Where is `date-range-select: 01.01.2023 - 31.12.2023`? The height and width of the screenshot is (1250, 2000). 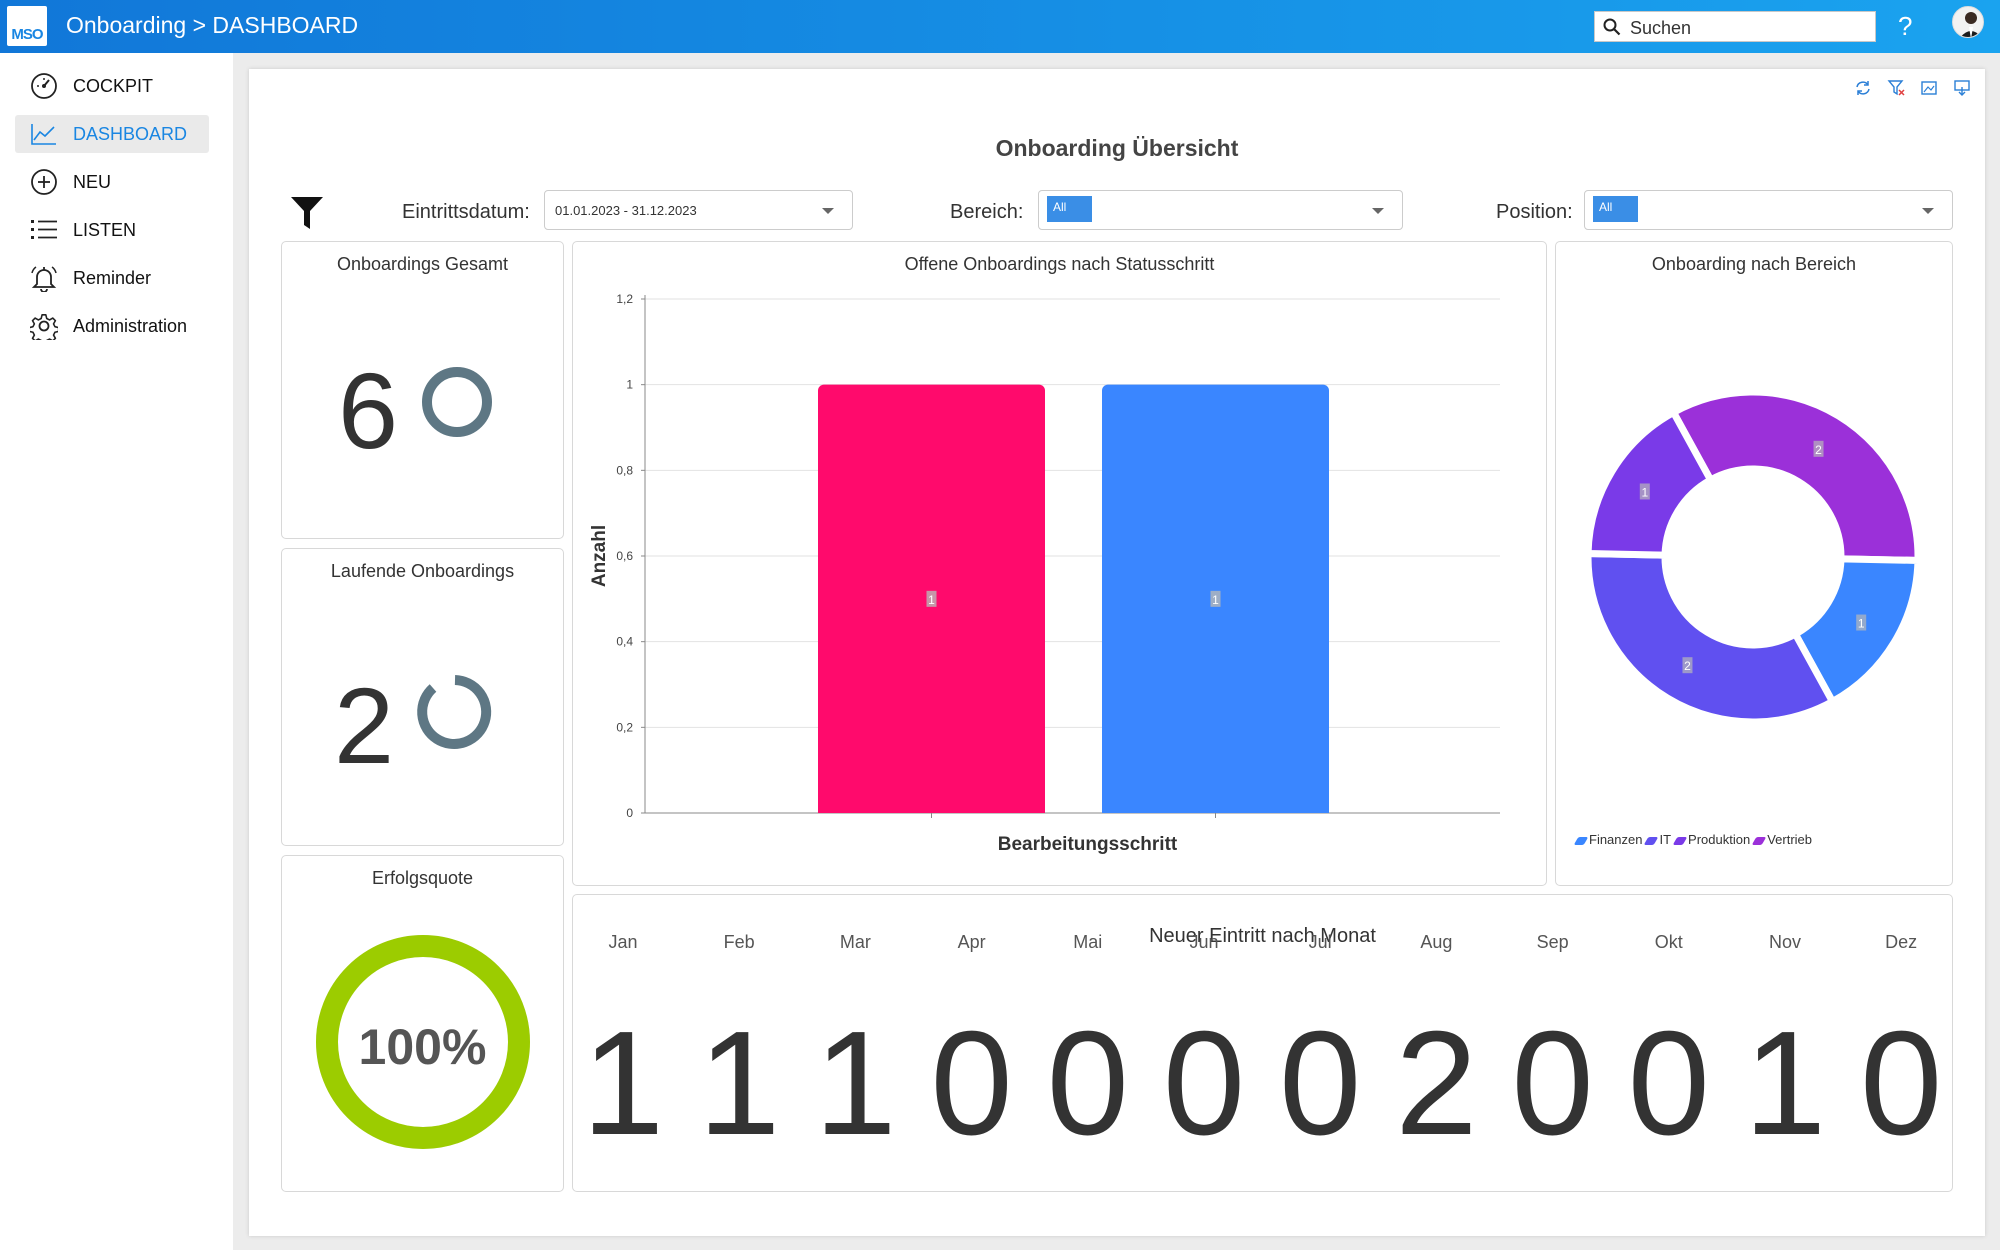
date-range-select: 01.01.2023 - 31.12.2023 is located at coordinates (698, 210).